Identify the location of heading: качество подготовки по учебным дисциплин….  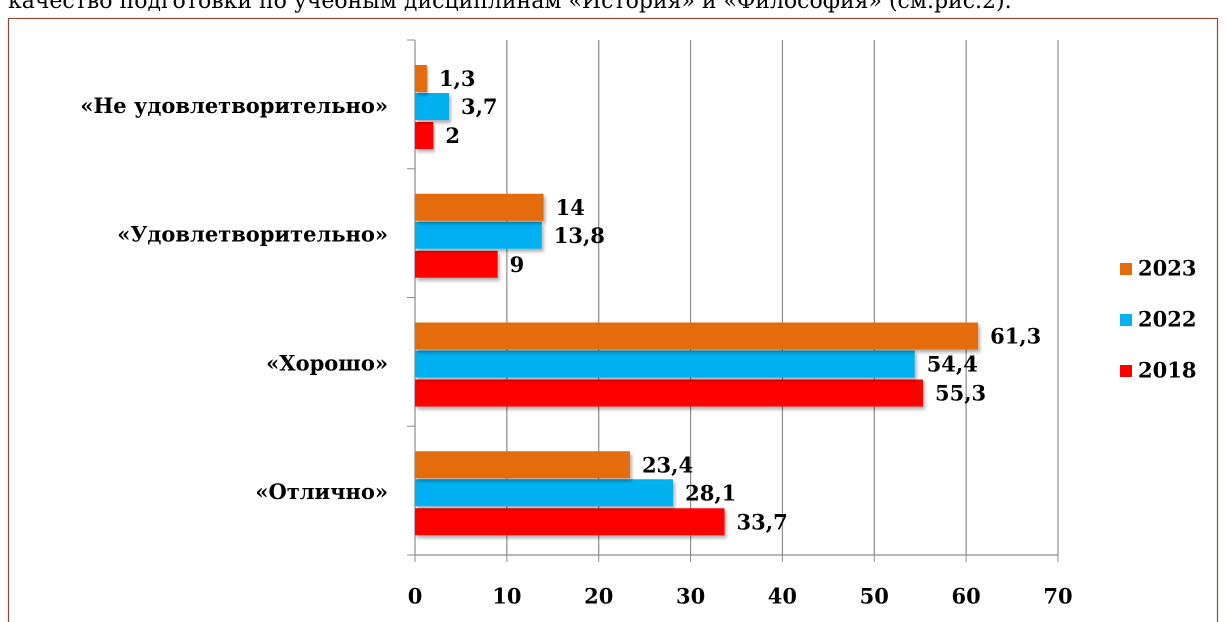
(510, 7).